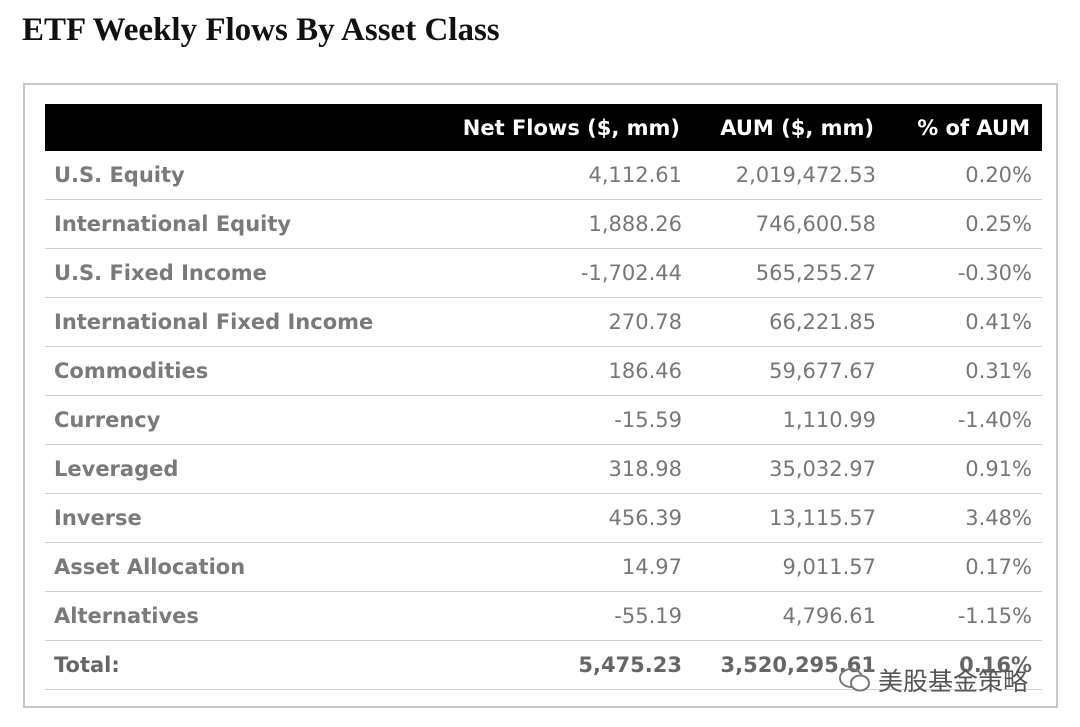  What do you see at coordinates (568, 518) in the screenshot?
I see `cell: 456.39` at bounding box center [568, 518].